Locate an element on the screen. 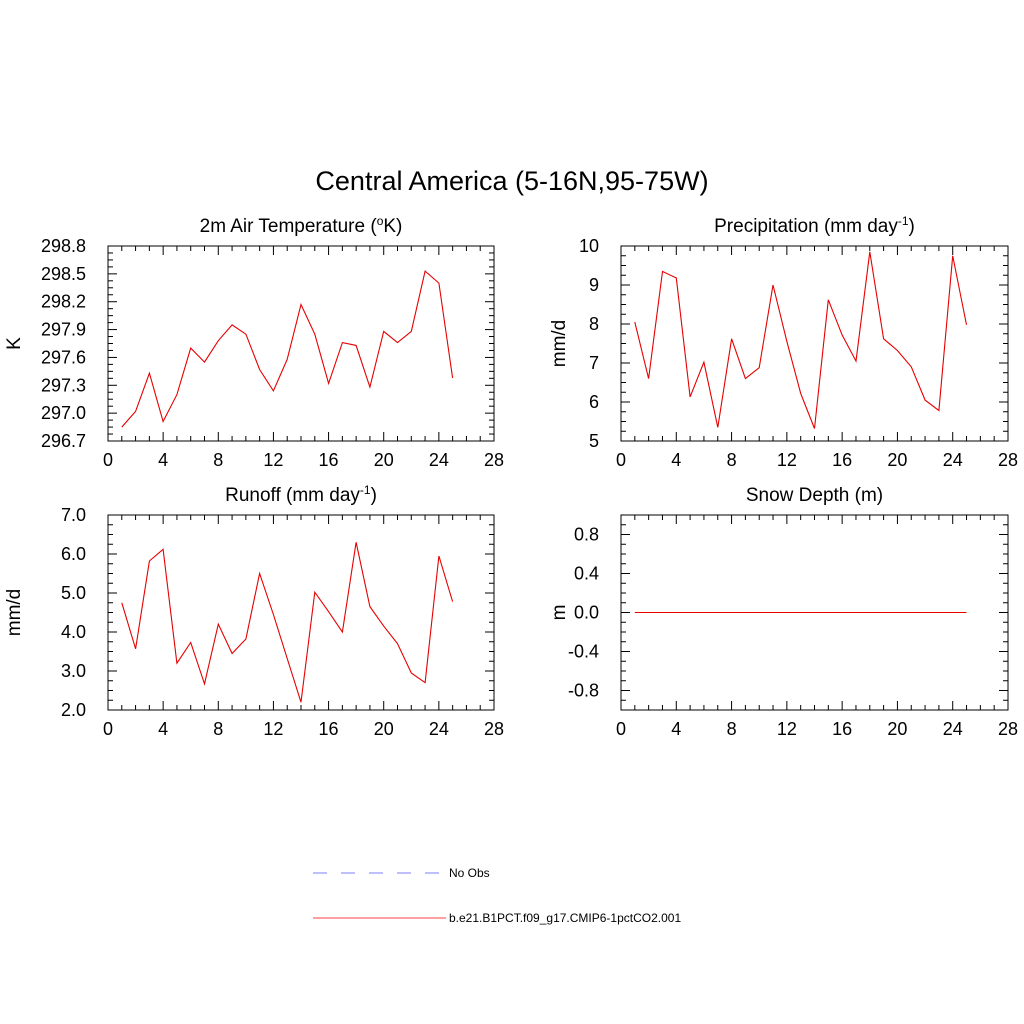 The width and height of the screenshot is (1024, 1024). y-tick-label: 7 is located at coordinates (594, 363).